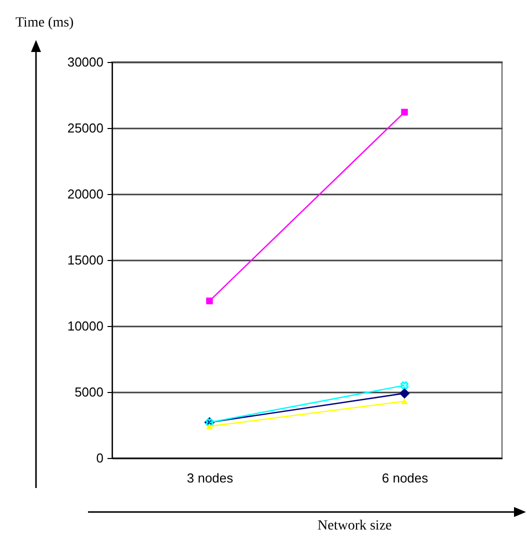 The height and width of the screenshot is (536, 527). I want to click on y-tick-label: 5000, so click(89, 392).